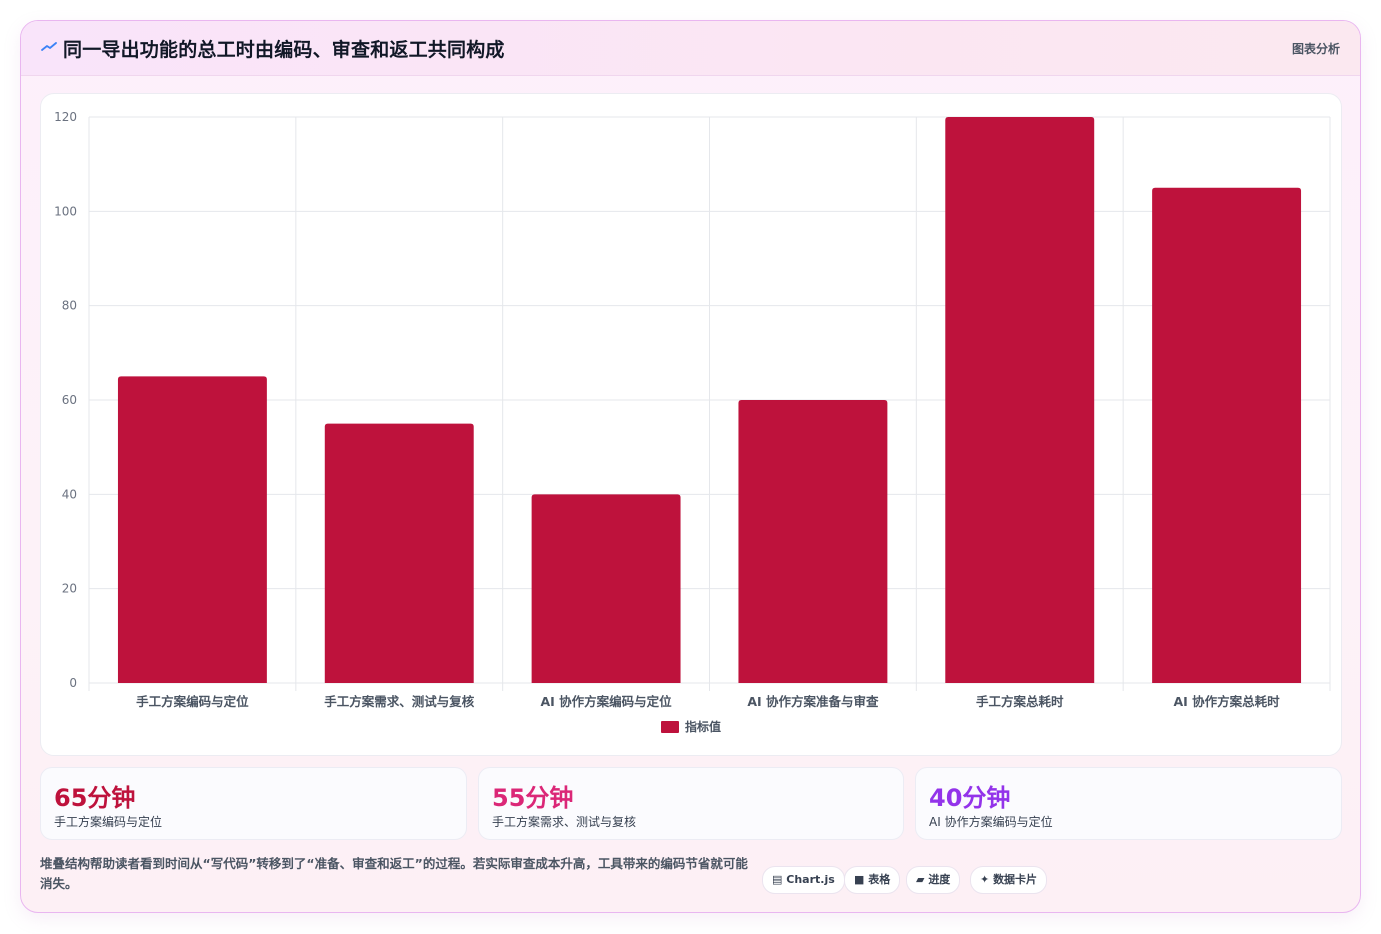  I want to click on legend-swatch, so click(670, 727).